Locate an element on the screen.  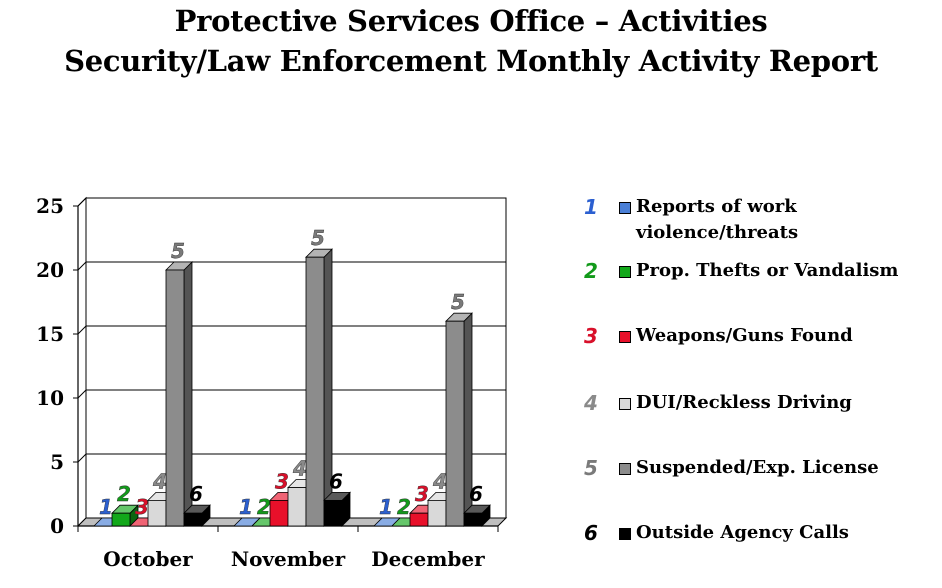
legend-label: Outside Agency Calls is located at coordinates (742, 532).